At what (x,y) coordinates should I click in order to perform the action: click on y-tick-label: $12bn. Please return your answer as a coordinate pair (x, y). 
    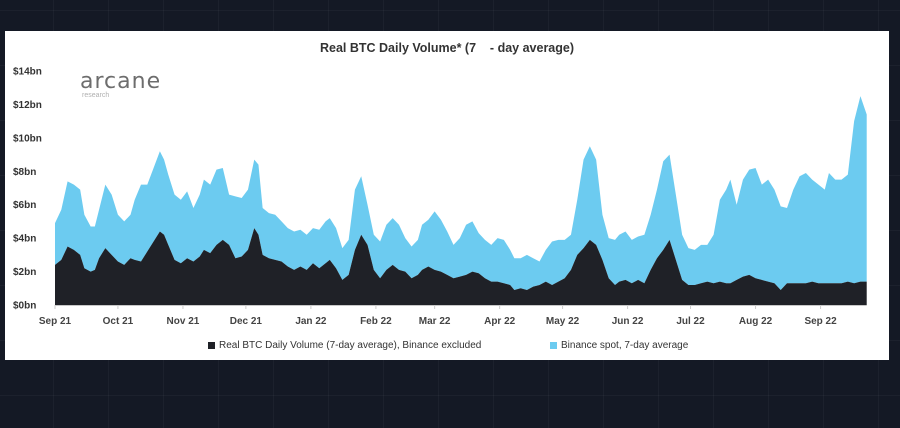
    Looking at the image, I should click on (27, 105).